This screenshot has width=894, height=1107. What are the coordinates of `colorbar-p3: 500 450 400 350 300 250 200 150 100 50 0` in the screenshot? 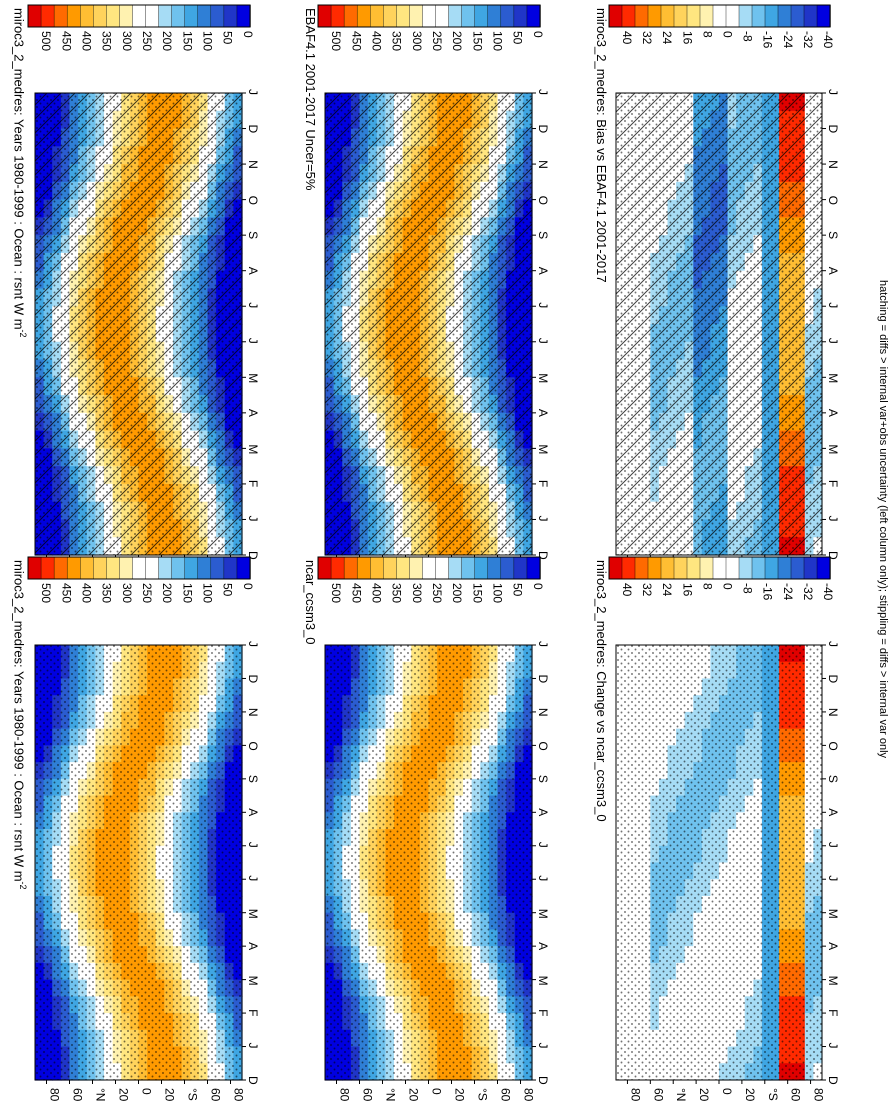 It's located at (431, 579).